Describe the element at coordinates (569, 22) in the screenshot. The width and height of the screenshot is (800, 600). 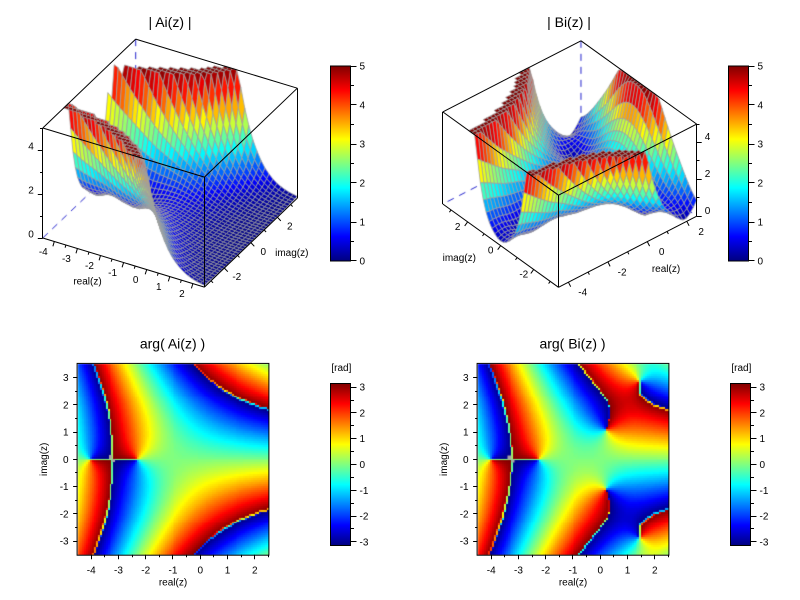
I see `svg-text: | Bi(z) |` at that location.